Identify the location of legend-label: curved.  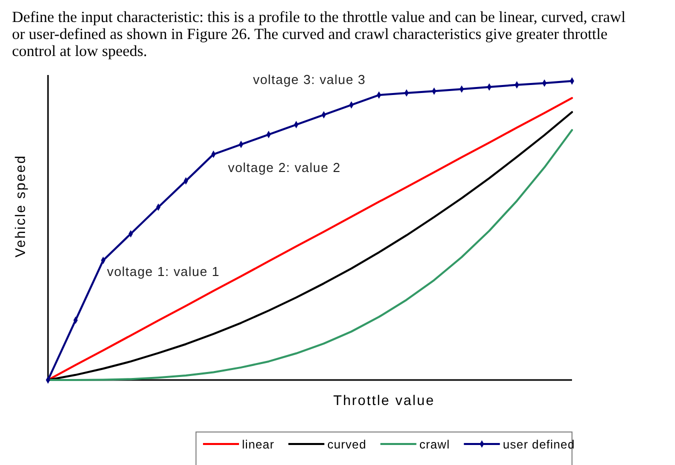
(346, 445).